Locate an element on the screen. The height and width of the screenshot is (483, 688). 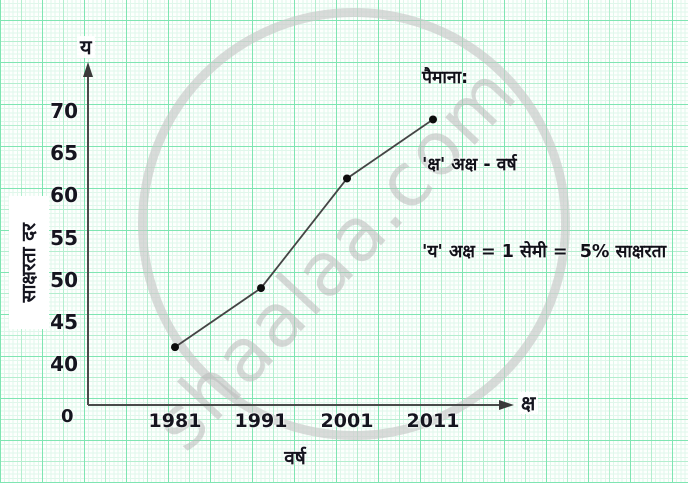
x-tick-label: 1981 is located at coordinates (175, 421).